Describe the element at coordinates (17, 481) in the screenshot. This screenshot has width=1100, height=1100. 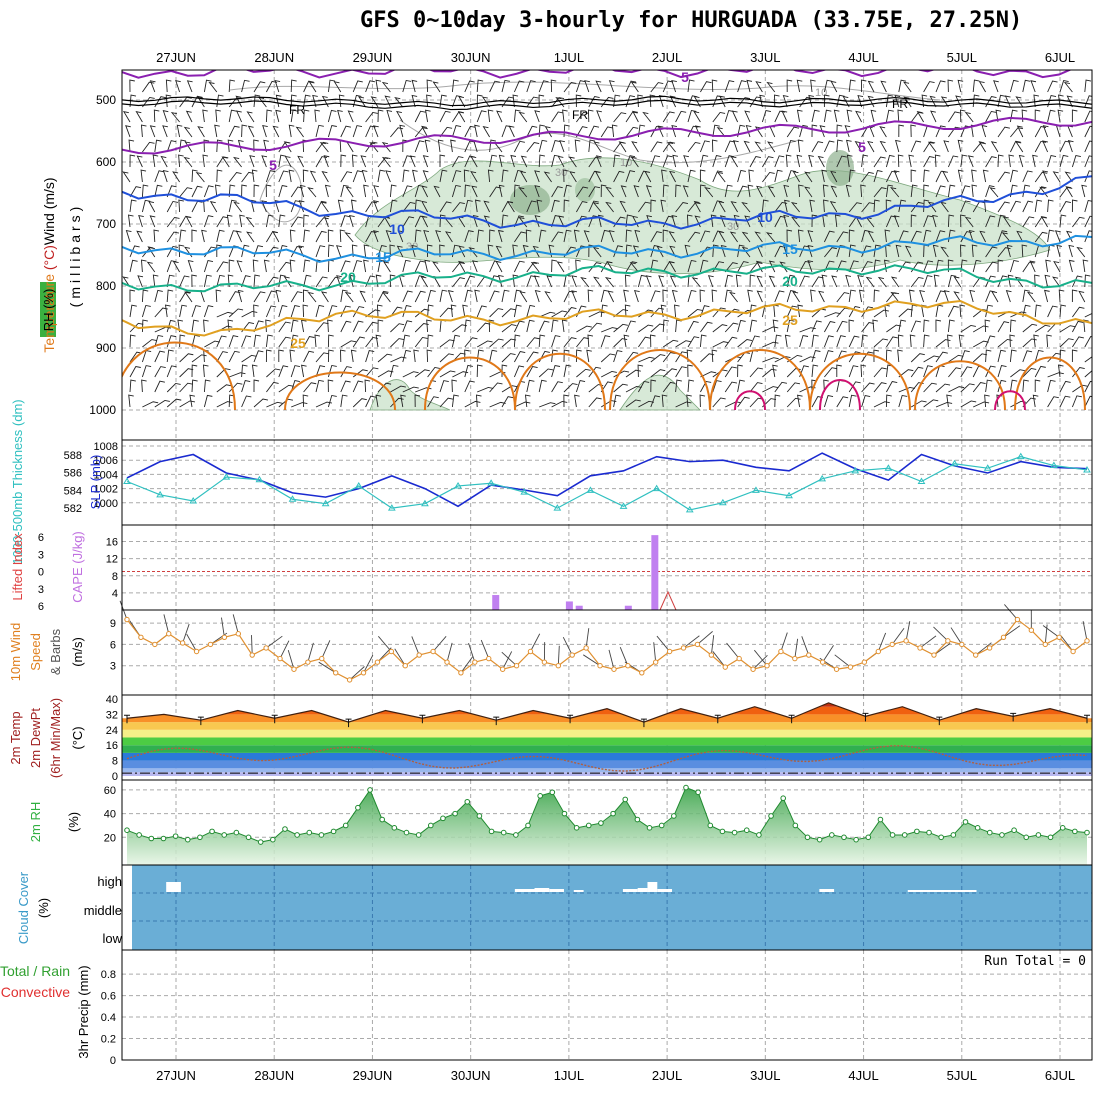
I see `ylabel-thickness: 1000-500mb Thickness (dm)` at that location.